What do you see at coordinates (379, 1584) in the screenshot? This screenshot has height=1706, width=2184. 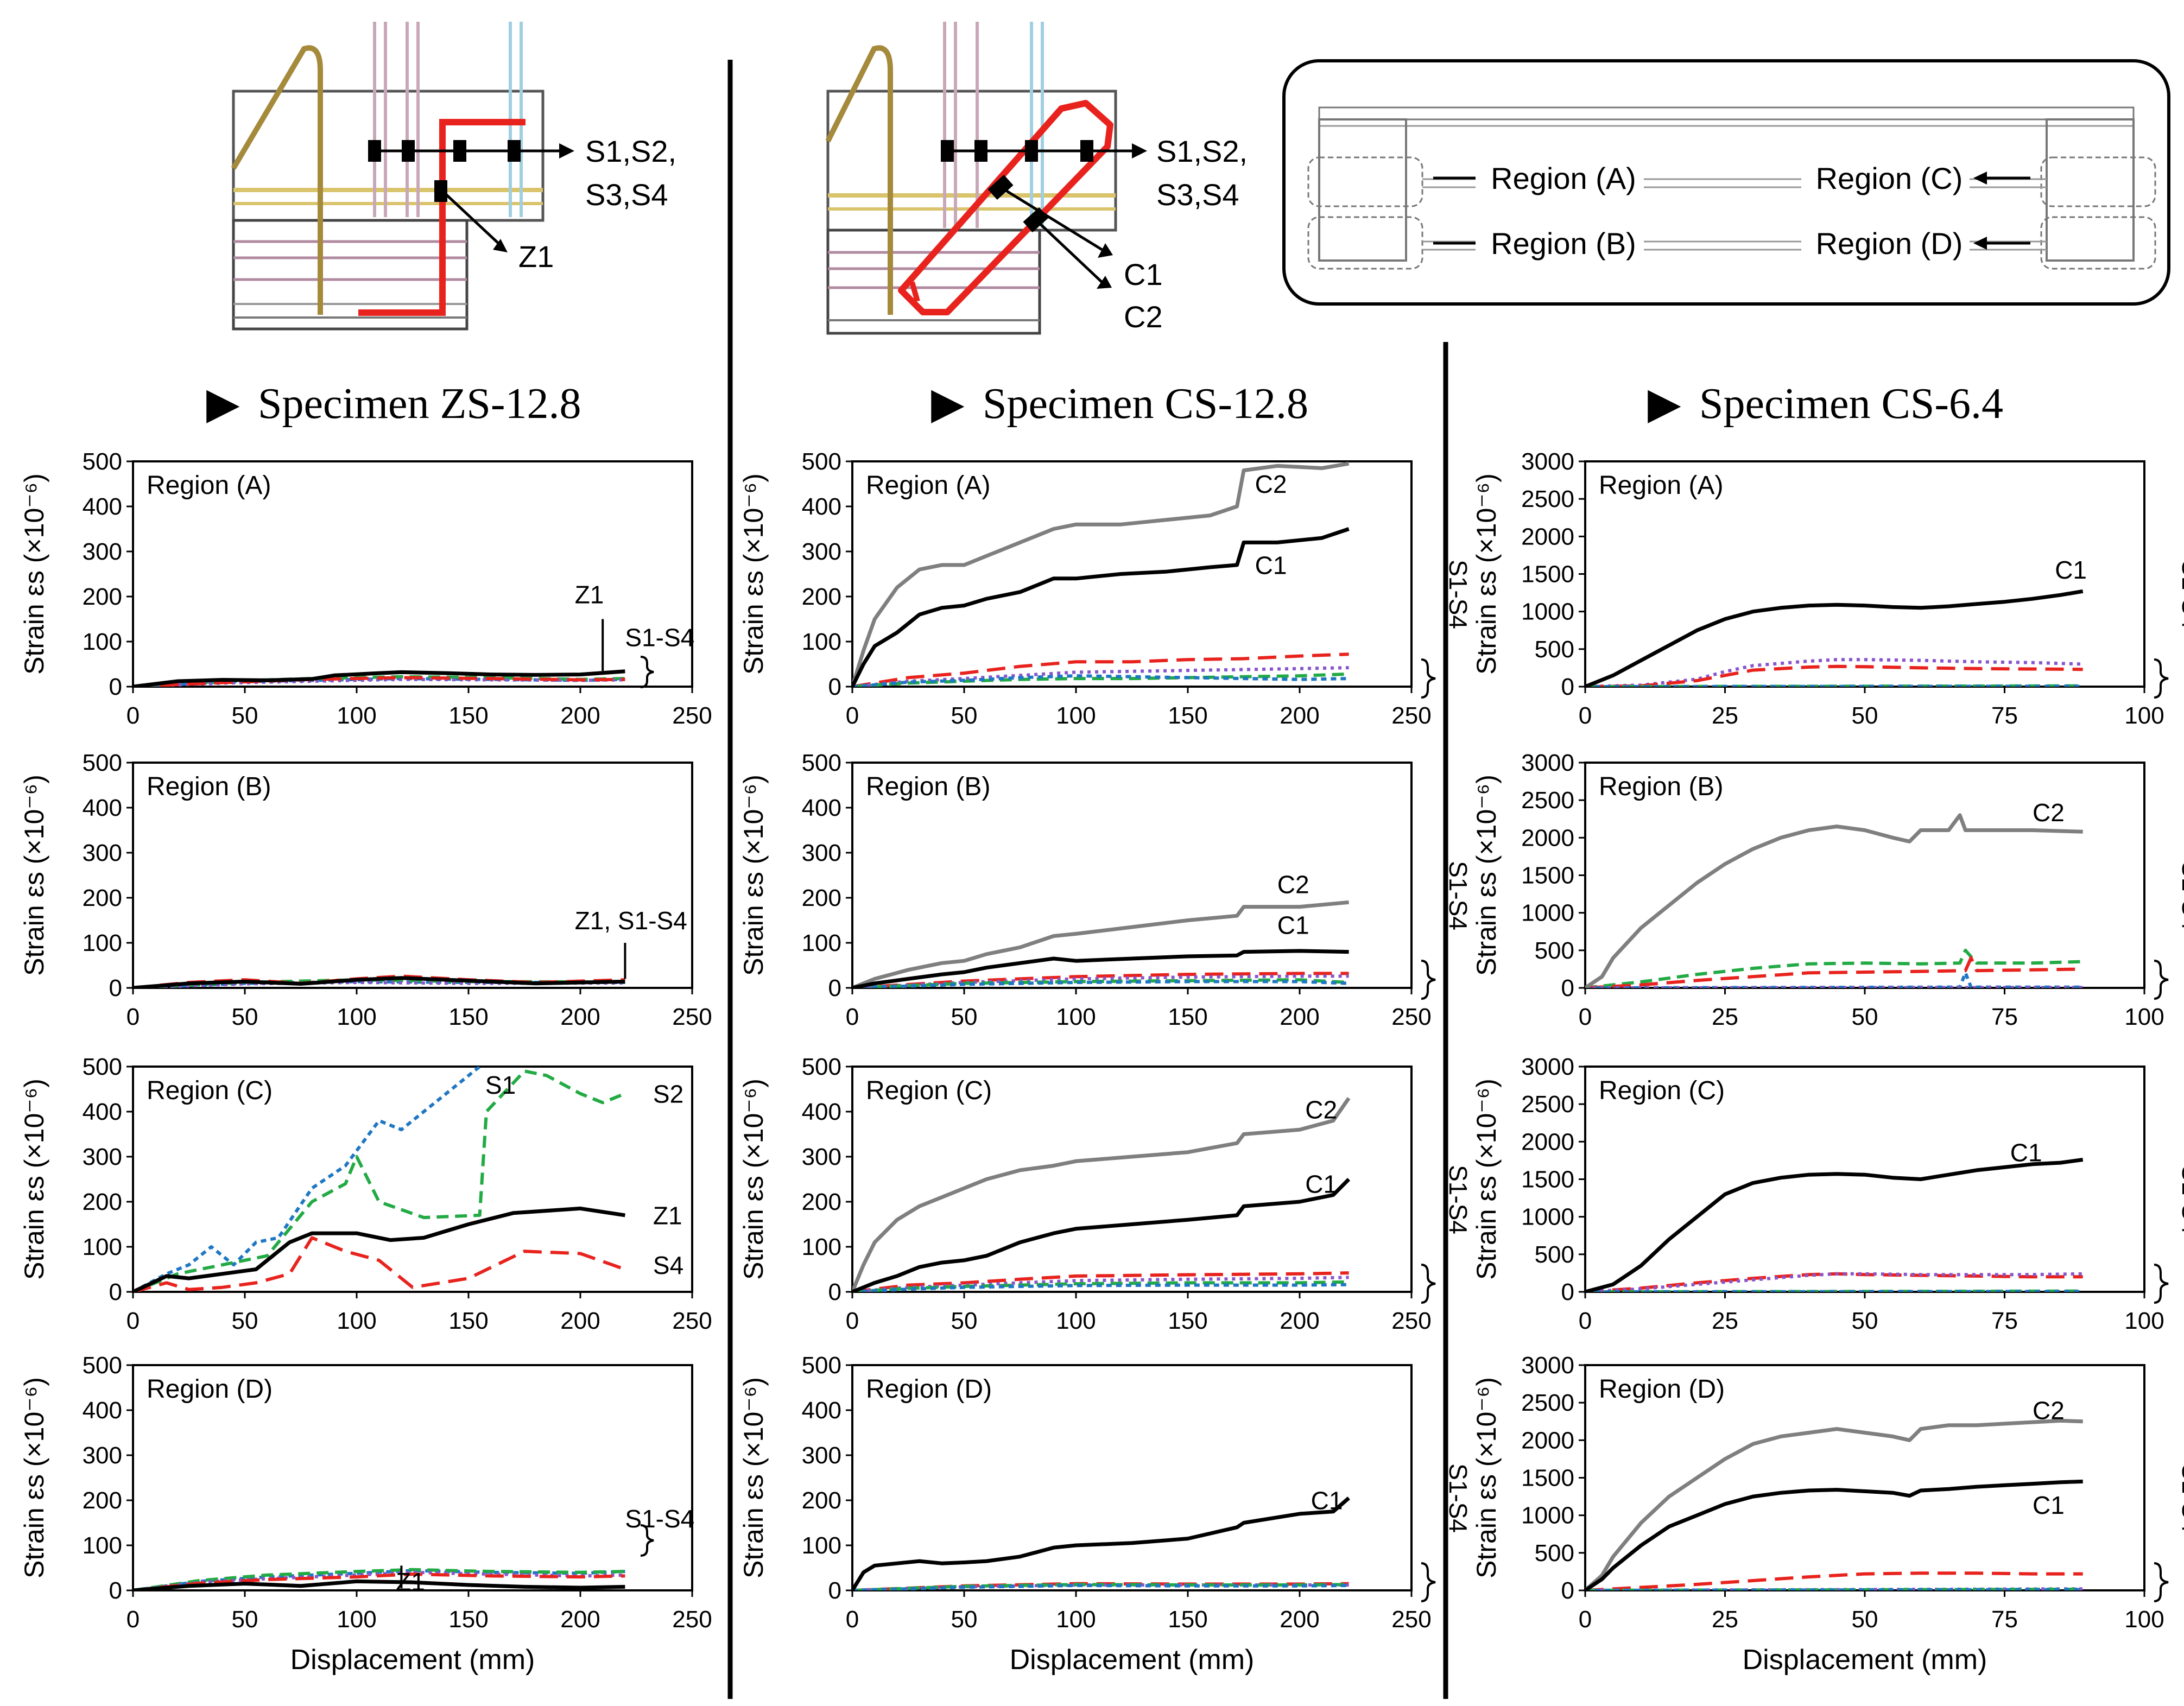 I see `series-line-z1` at bounding box center [379, 1584].